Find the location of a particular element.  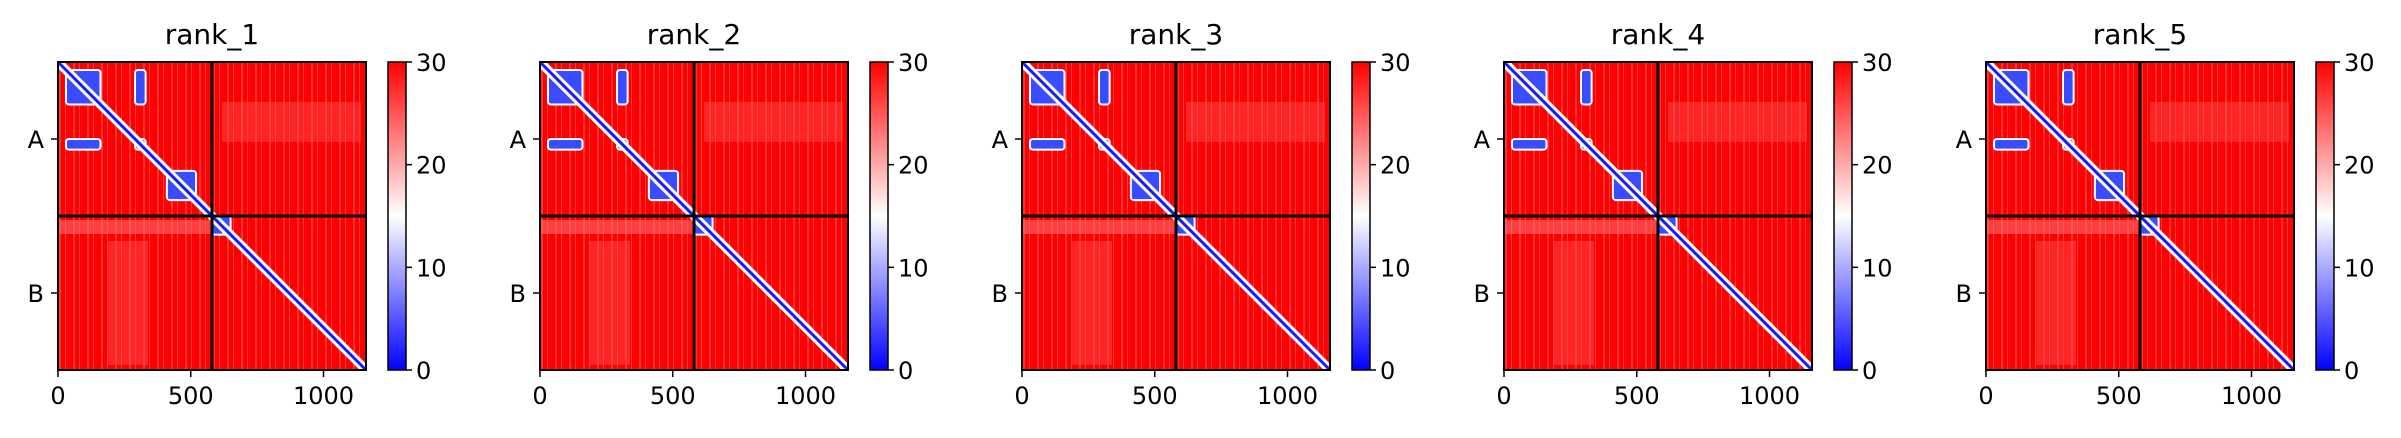

panel-title: rank_4 is located at coordinates (1658, 34).